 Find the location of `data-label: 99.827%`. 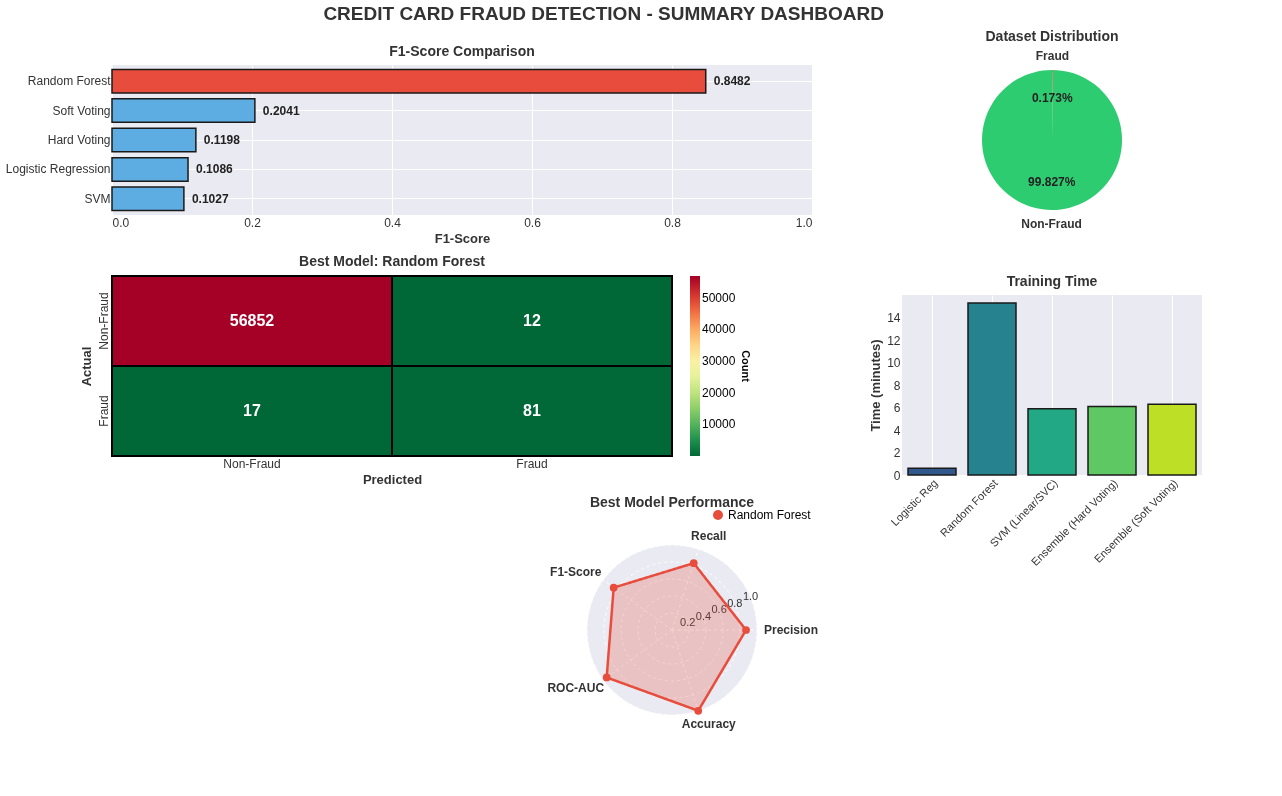

data-label: 99.827% is located at coordinates (1052, 182).